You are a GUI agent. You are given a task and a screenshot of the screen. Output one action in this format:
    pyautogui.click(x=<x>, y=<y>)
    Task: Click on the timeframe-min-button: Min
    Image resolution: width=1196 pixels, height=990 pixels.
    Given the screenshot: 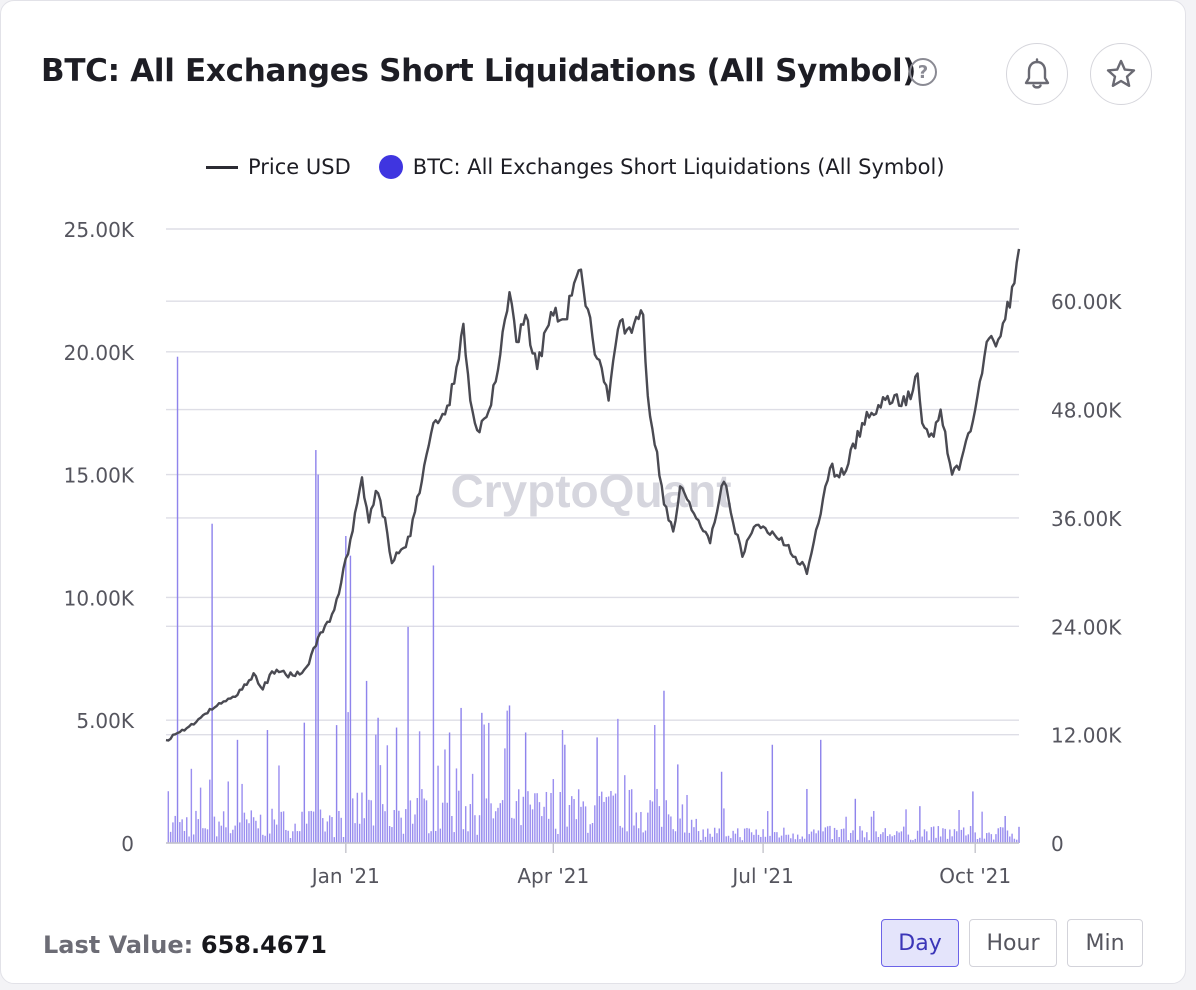 What is the action you would take?
    pyautogui.click(x=1105, y=943)
    